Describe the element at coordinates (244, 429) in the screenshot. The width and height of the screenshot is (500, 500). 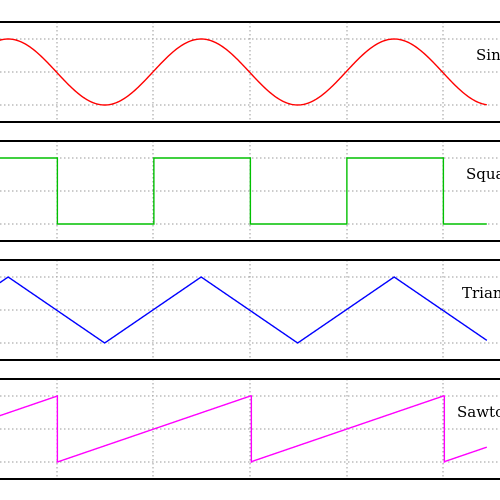
I see `series-line-sawtooth` at that location.